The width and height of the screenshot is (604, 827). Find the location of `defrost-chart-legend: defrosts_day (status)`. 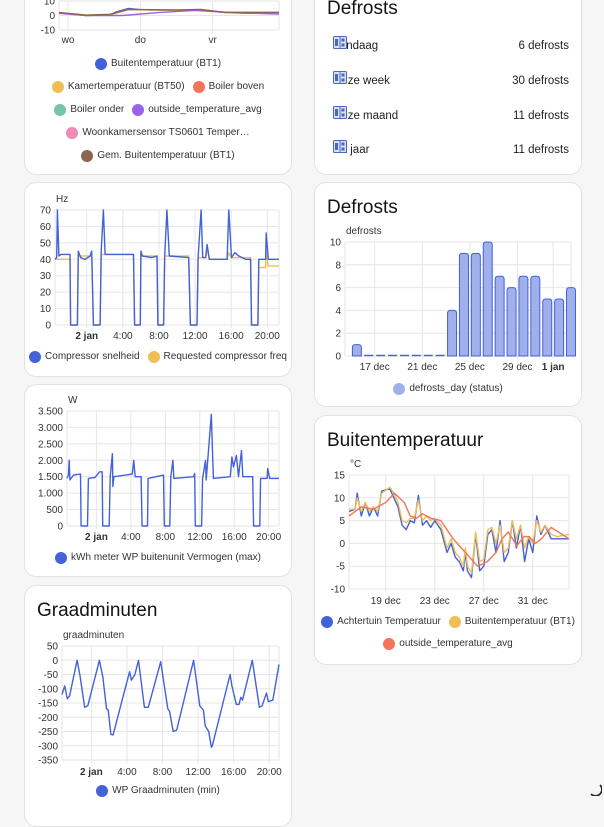

defrost-chart-legend: defrosts_day (status) is located at coordinates (448, 388).